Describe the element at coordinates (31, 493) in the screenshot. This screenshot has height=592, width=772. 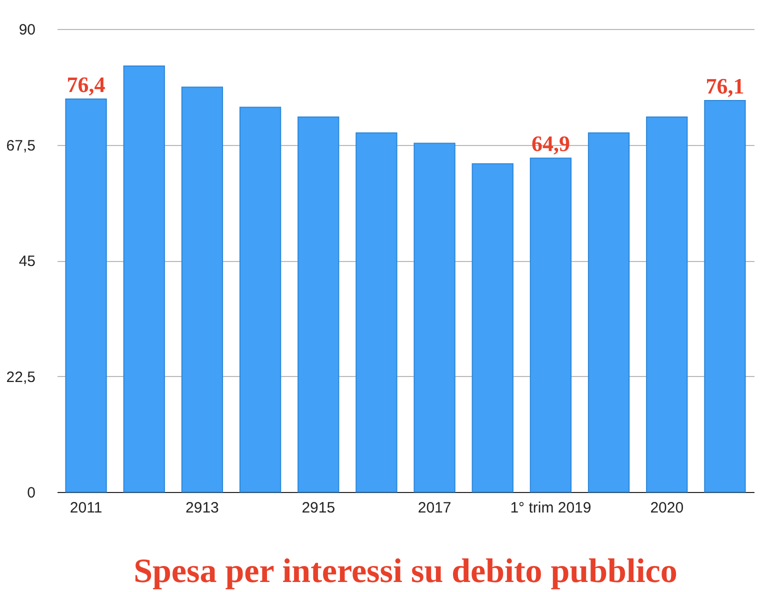
I see `y-tick-label: 0` at that location.